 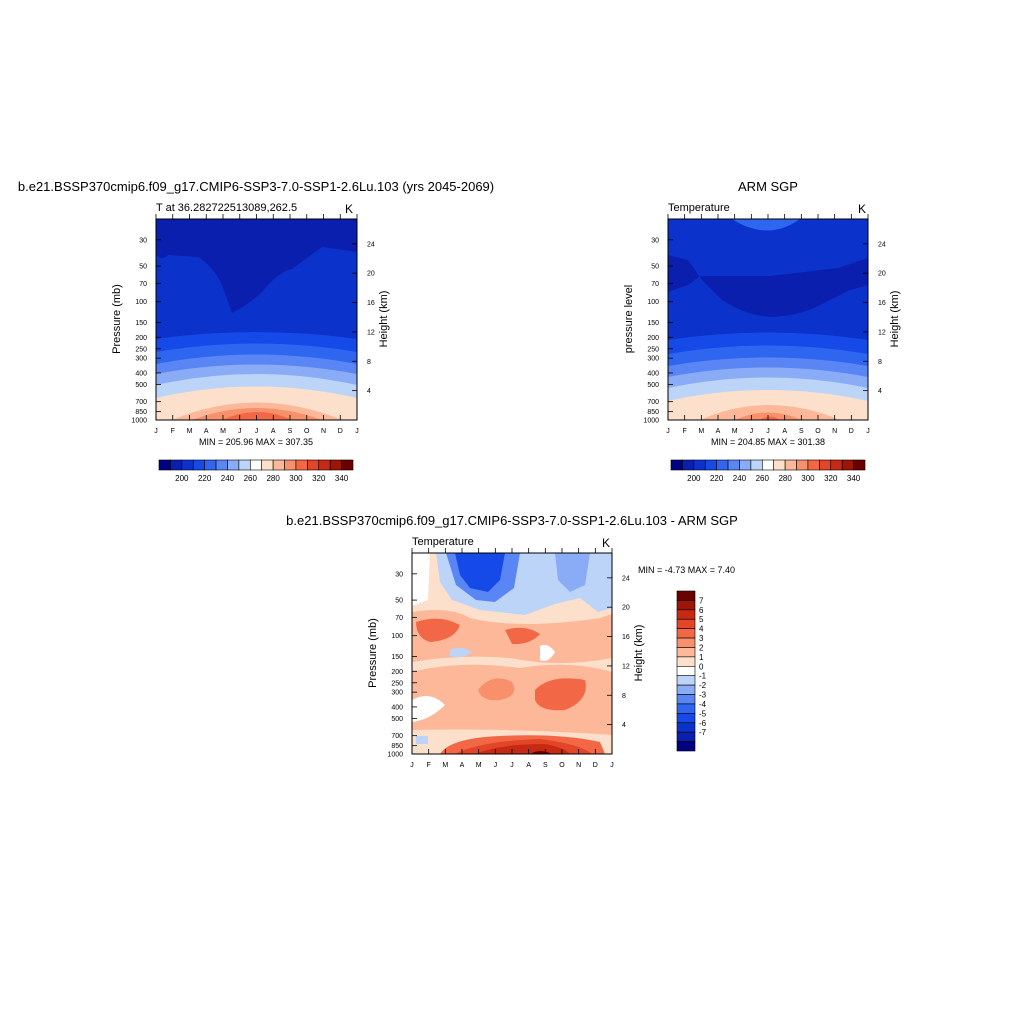 I want to click on diff-ytick-right-label: 12, so click(x=626, y=666).